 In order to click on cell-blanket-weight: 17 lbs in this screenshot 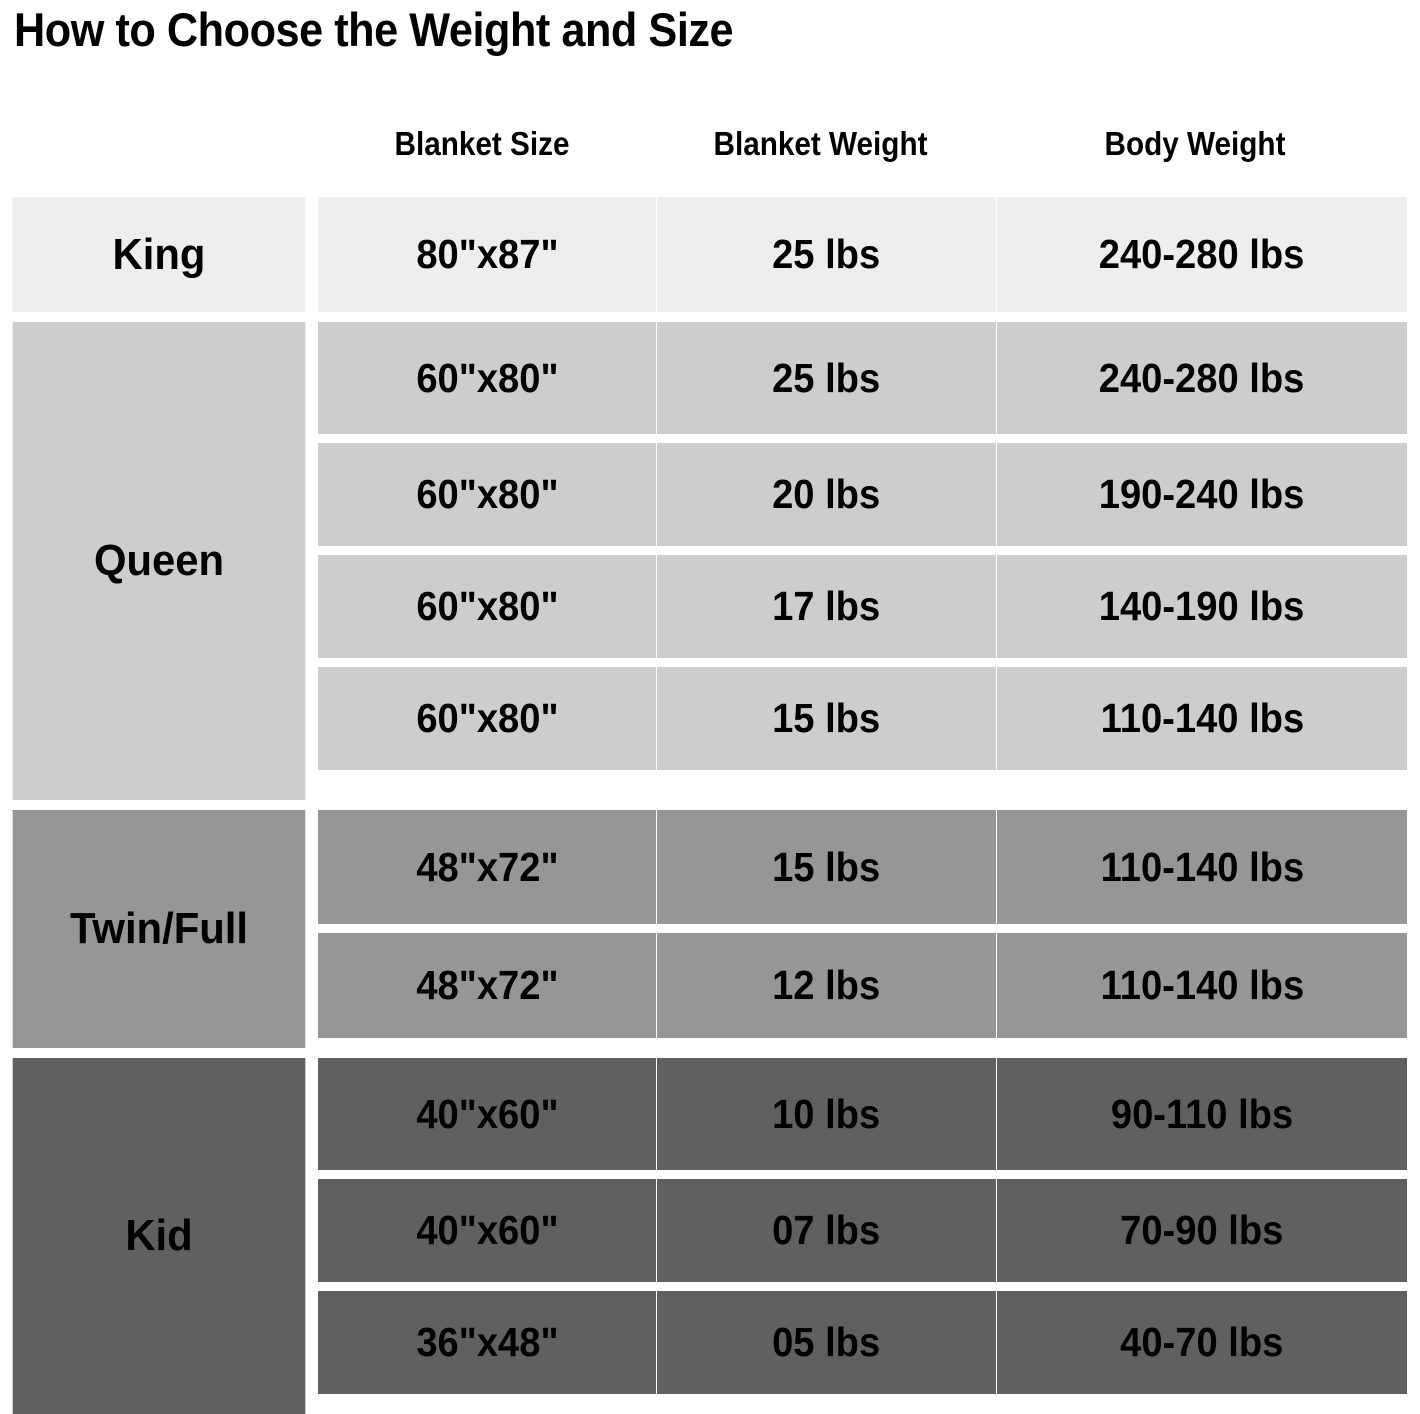, I will do `click(826, 606)`.